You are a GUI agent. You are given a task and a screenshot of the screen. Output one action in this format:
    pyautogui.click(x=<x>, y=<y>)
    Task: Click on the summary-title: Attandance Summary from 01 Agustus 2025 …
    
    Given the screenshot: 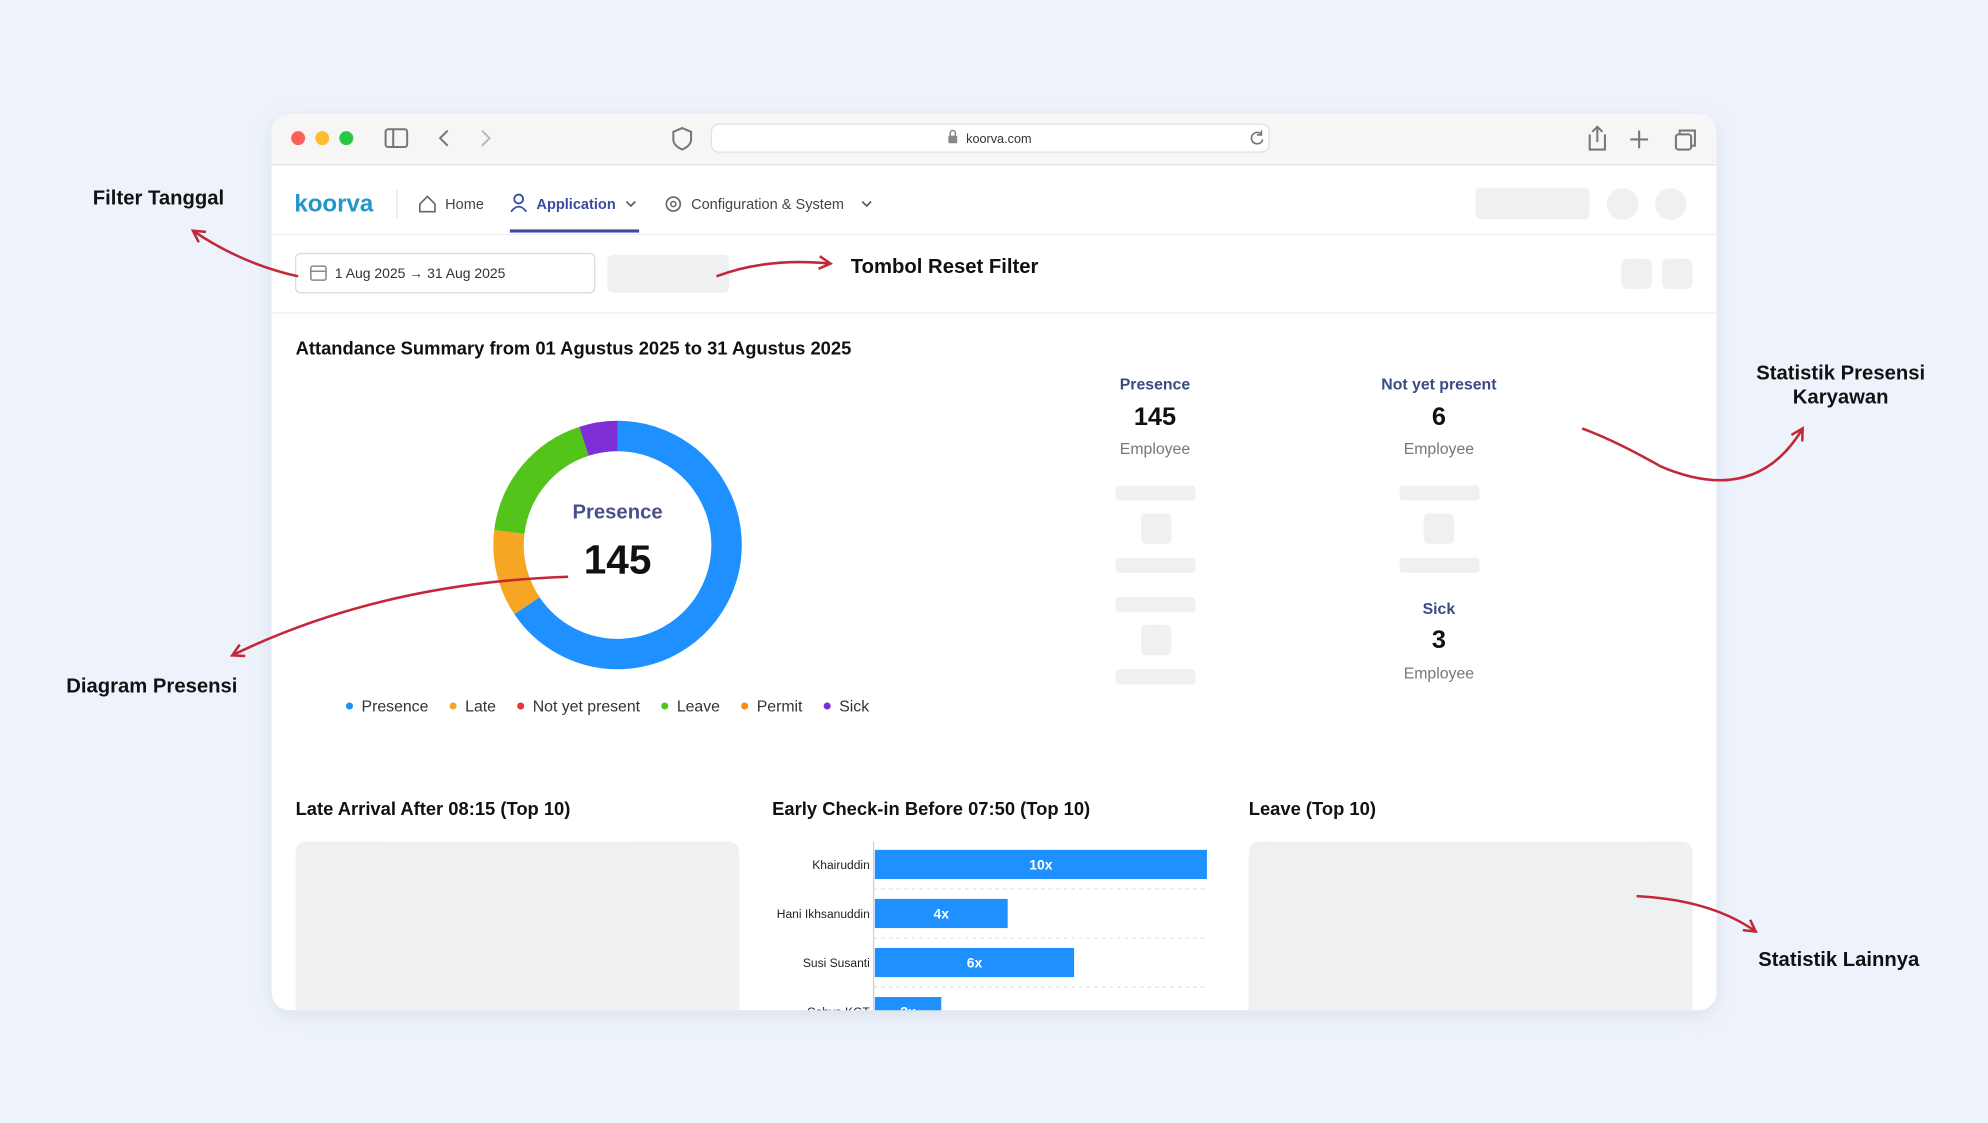 What is the action you would take?
    pyautogui.click(x=574, y=348)
    